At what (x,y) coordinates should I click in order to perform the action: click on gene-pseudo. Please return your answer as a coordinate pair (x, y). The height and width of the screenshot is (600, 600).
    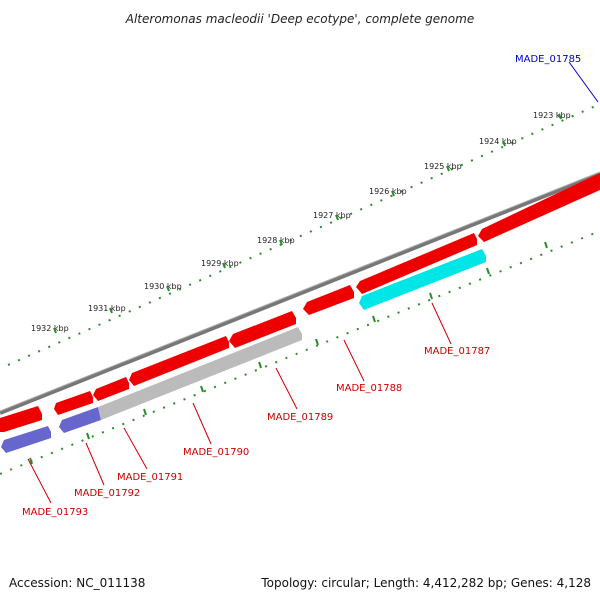
    Looking at the image, I should click on (200, 373).